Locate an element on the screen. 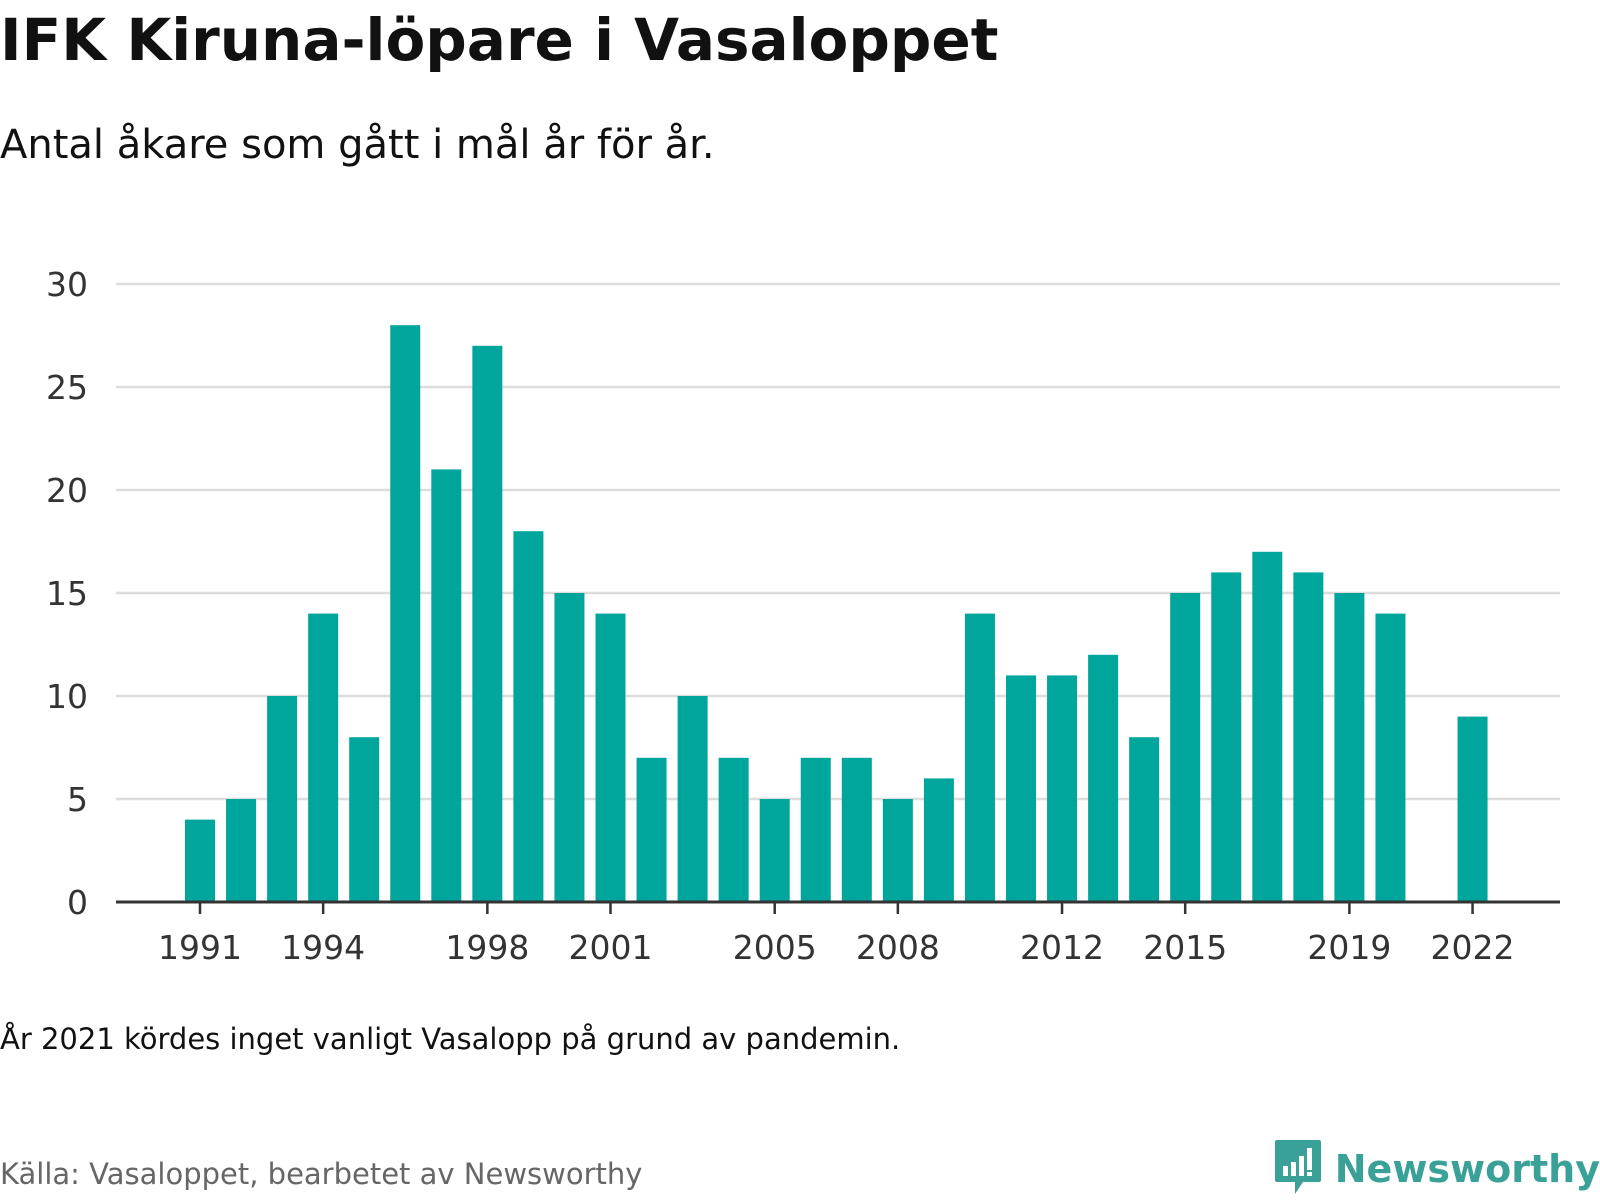  bar-2008 is located at coordinates (897, 850).